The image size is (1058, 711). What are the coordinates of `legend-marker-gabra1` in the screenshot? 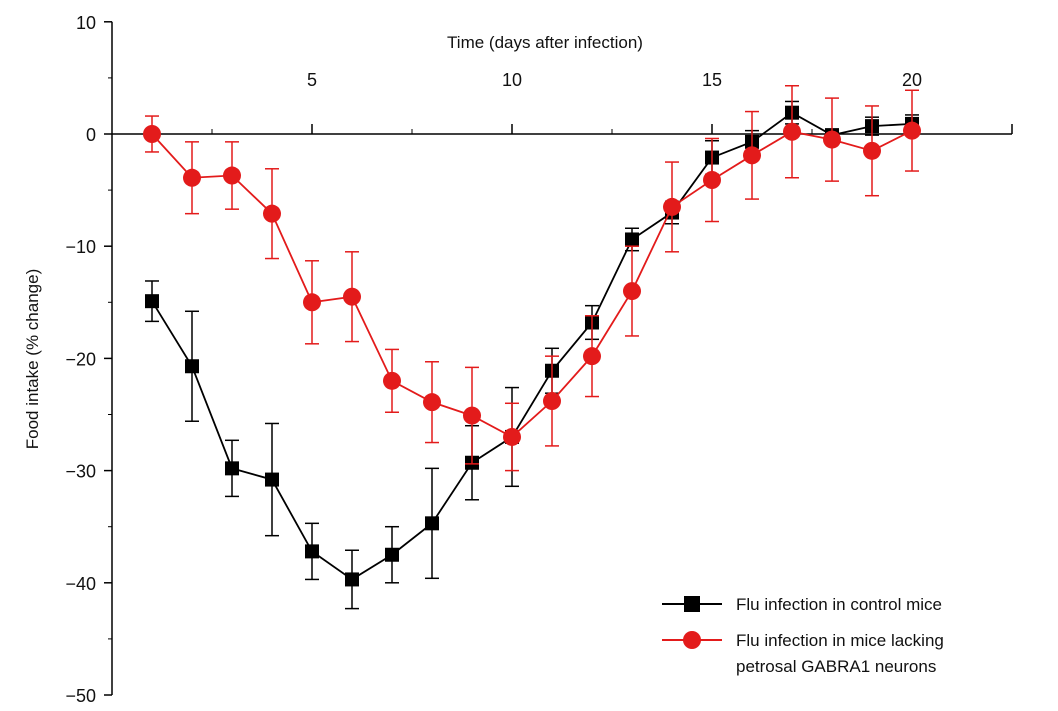 It's located at (692, 640).